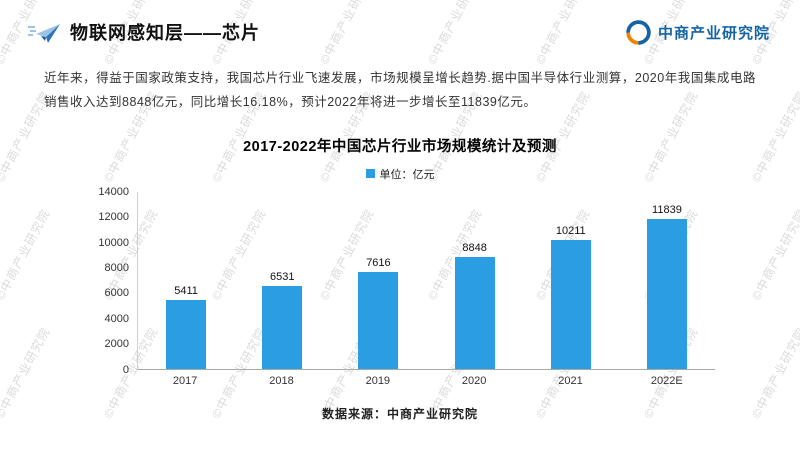  Describe the element at coordinates (113, 191) in the screenshot. I see `y-tick-label: 14000` at that location.